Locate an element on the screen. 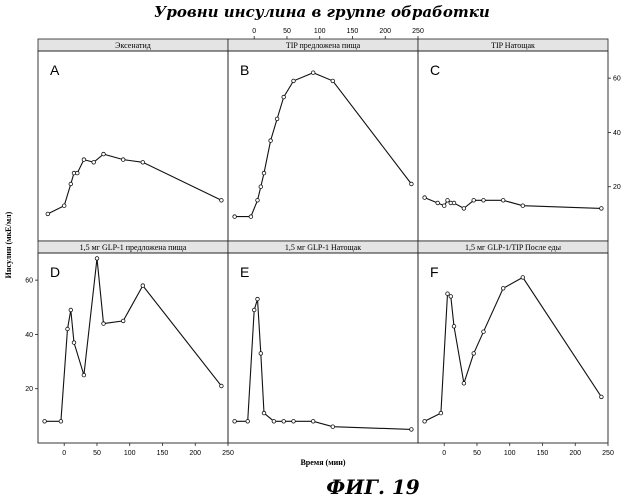  panel-a: Эксенатид A is located at coordinates (133, 140).